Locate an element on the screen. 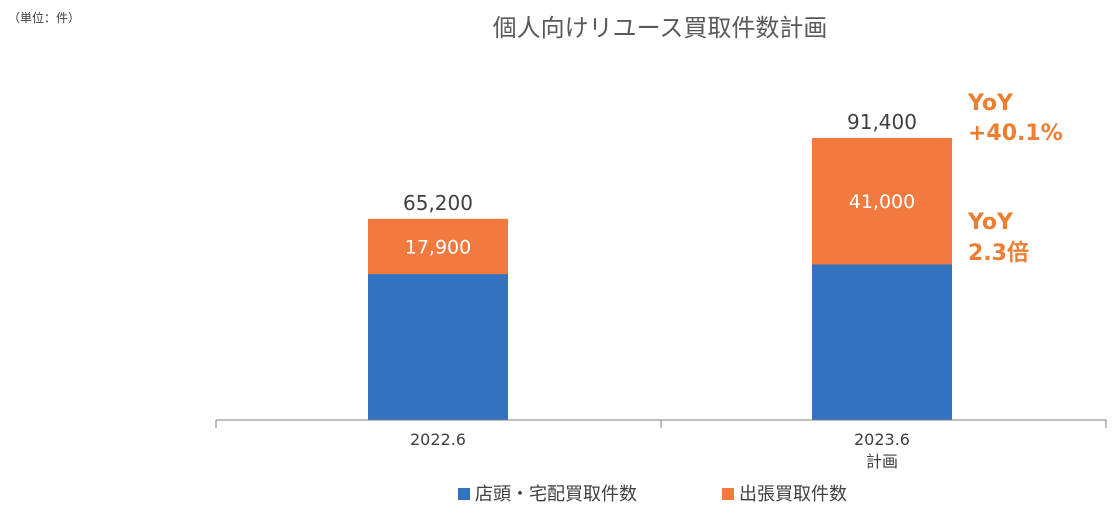 The image size is (1120, 517). unit-label: （単位：件） is located at coordinates (44, 17).